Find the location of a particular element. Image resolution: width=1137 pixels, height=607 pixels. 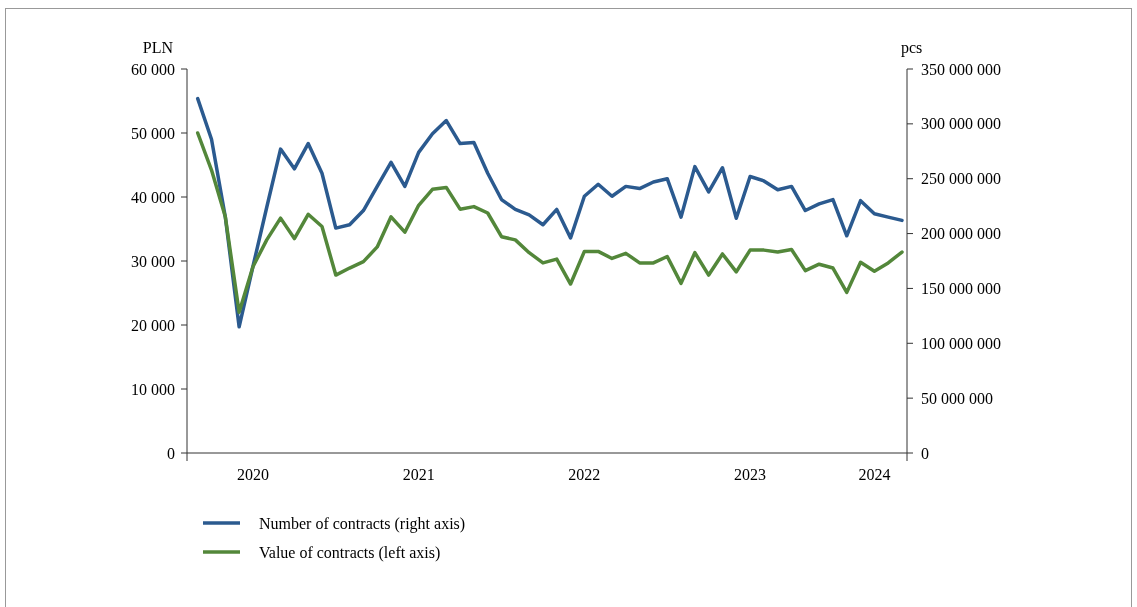

y2-tick-label: 50 000 000 is located at coordinates (957, 398).